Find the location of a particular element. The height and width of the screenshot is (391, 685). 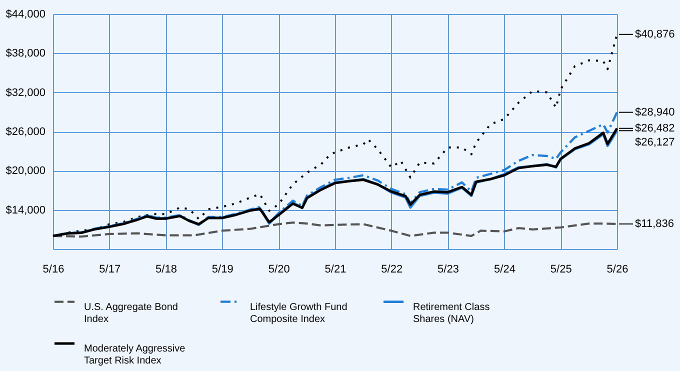

x-tick-label: 5/16 is located at coordinates (53, 270).